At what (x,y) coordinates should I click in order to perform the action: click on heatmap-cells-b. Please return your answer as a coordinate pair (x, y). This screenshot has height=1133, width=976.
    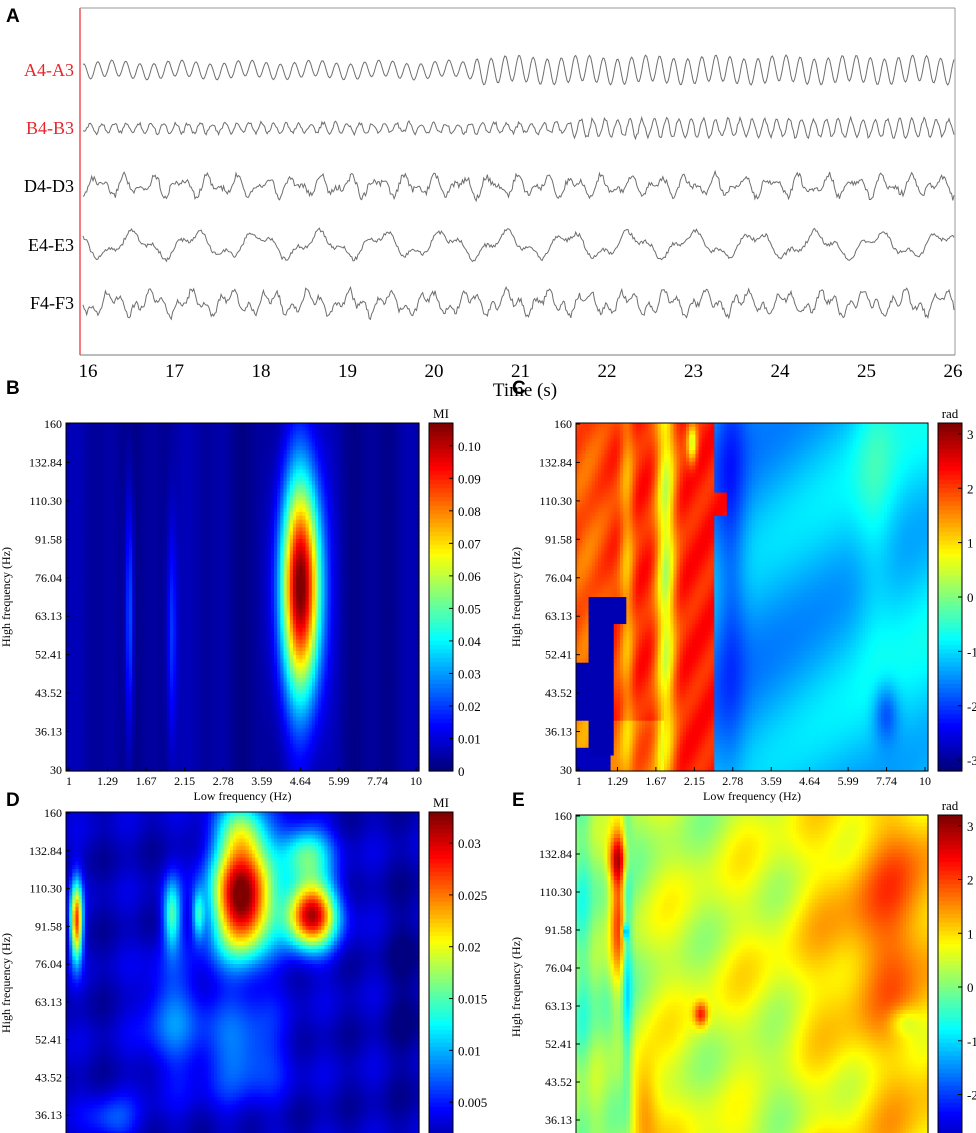
    Looking at the image, I should click on (243, 597).